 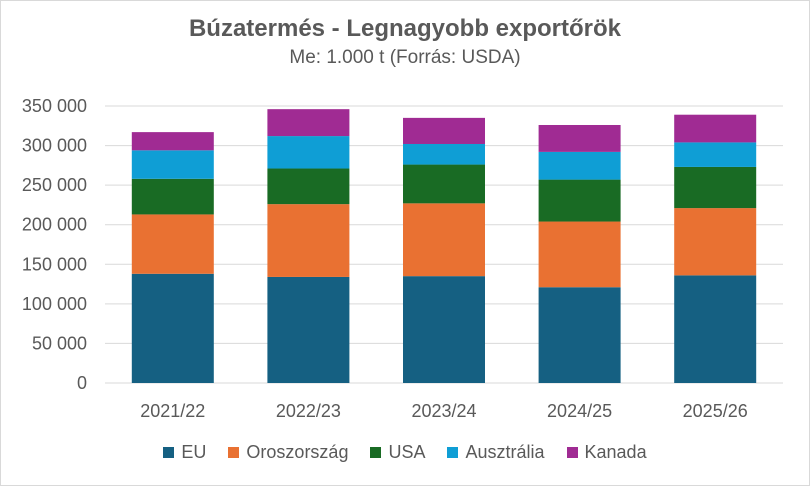 I want to click on legend: EU Oroszország USA Ausztrália Kanada, so click(x=405, y=452).